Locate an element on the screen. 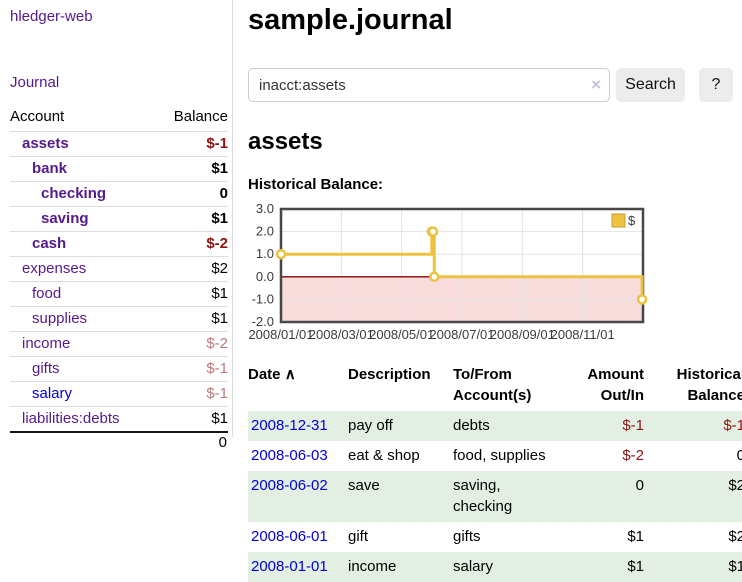  account-link: supplies is located at coordinates (60, 318).